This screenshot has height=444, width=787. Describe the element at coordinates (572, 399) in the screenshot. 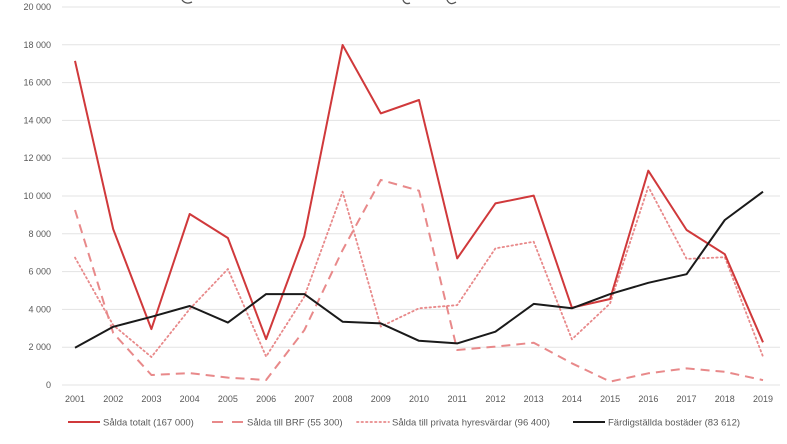

I see `x-tick-label: 2014` at that location.